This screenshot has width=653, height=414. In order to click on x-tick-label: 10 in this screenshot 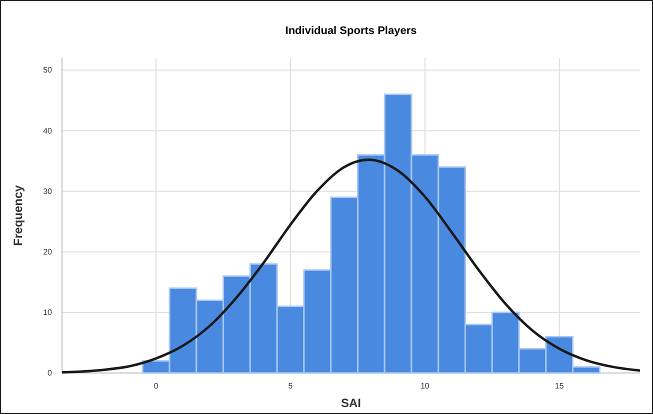, I will do `click(425, 386)`.